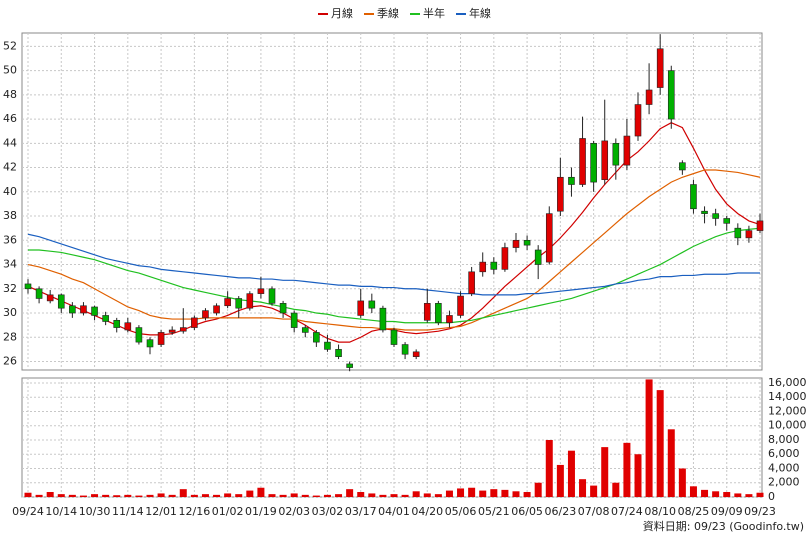  What do you see at coordinates (694, 511) in the screenshot?
I see `x-tick-label: 08/25` at bounding box center [694, 511].